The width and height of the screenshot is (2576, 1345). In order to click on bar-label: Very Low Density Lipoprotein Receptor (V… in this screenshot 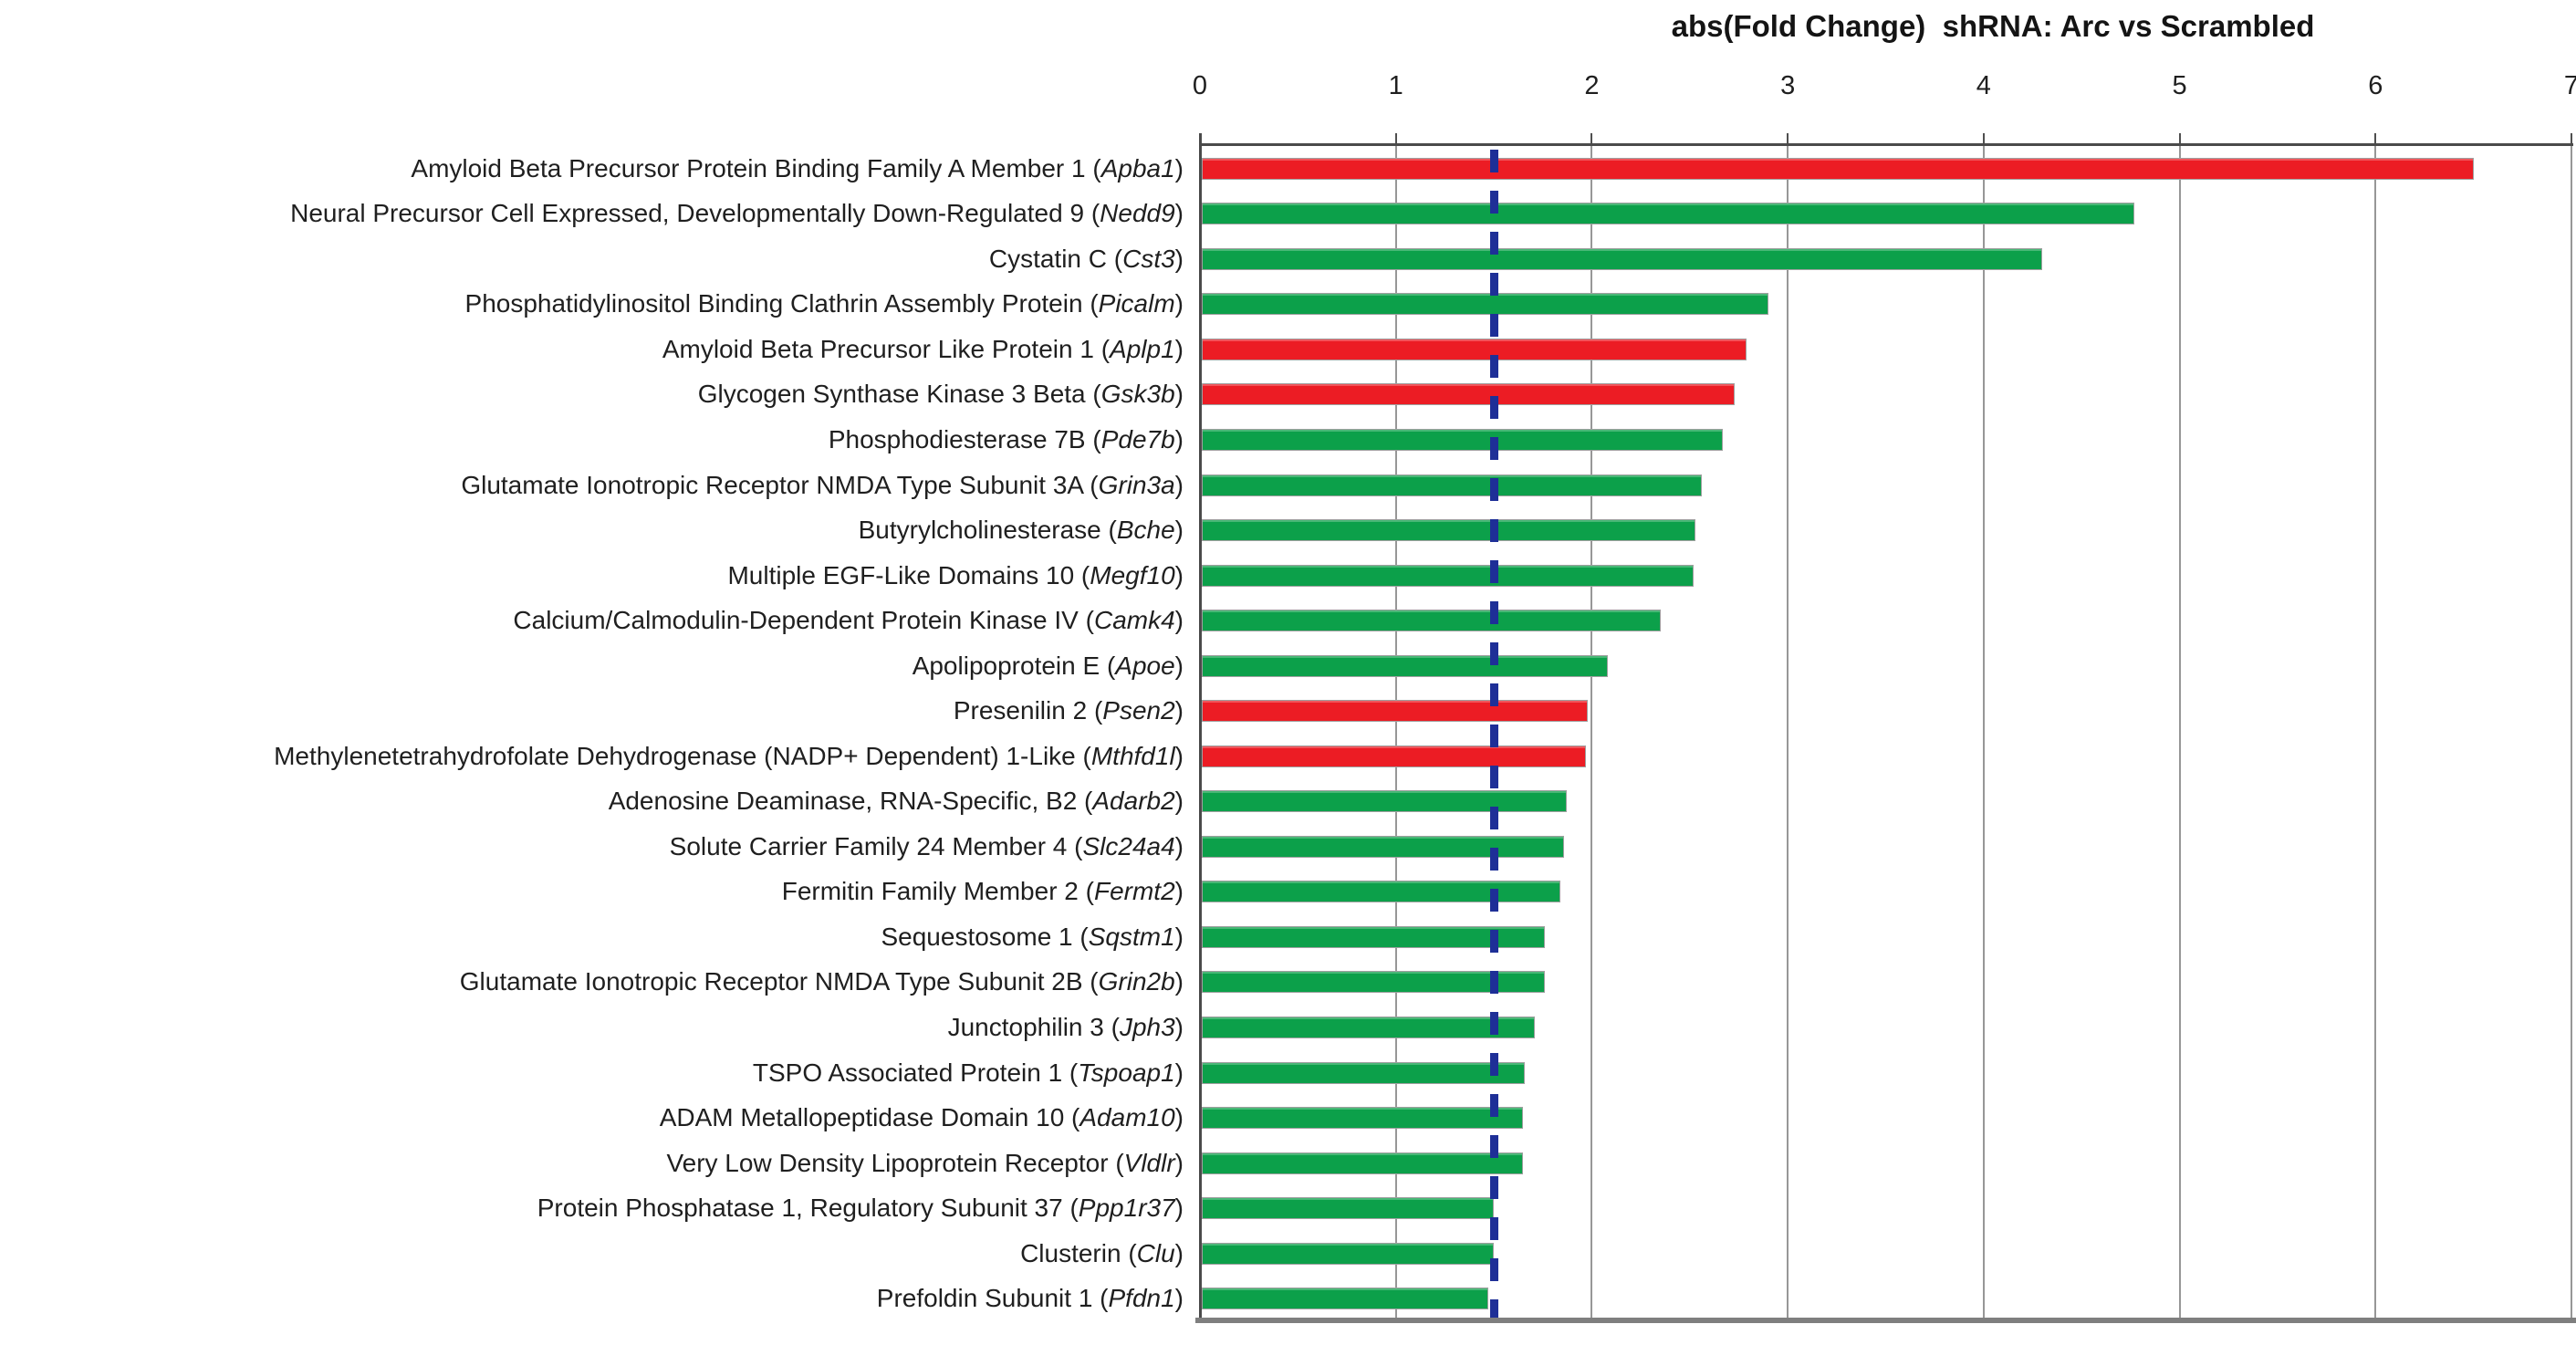, I will do `click(592, 1164)`.